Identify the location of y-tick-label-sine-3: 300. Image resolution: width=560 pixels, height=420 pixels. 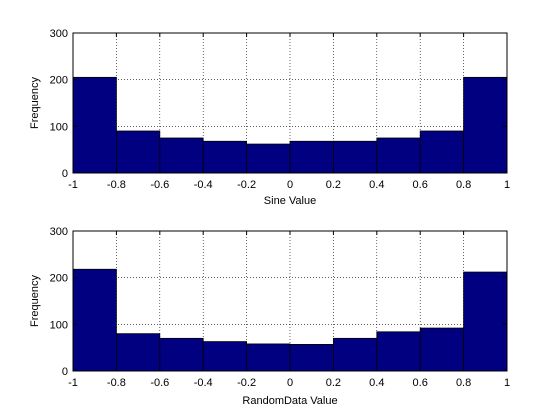
(59, 34).